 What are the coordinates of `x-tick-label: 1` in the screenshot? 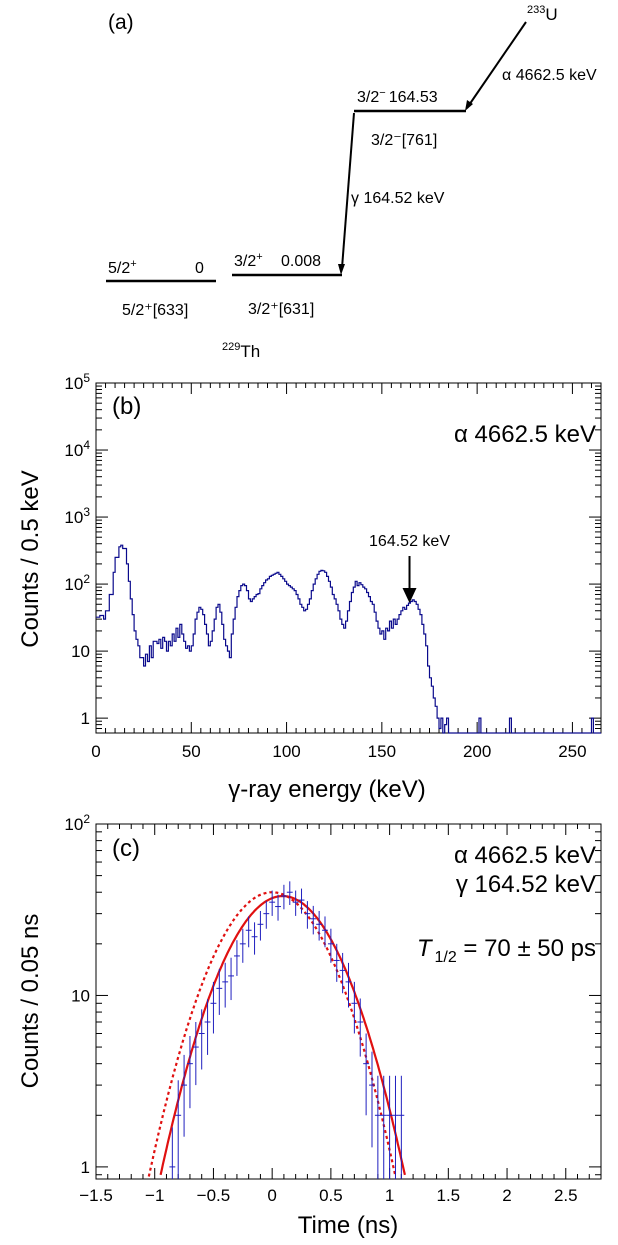 It's located at (389, 1195).